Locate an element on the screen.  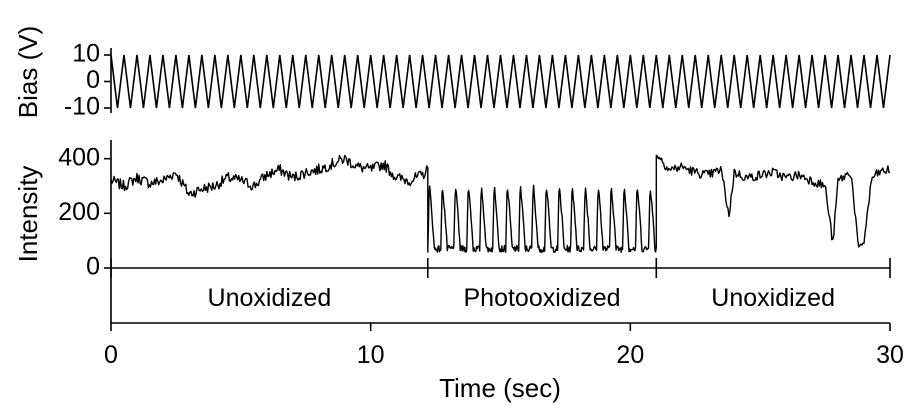
time-x-ticks: 0 10 20 30 is located at coordinates (504, 346).